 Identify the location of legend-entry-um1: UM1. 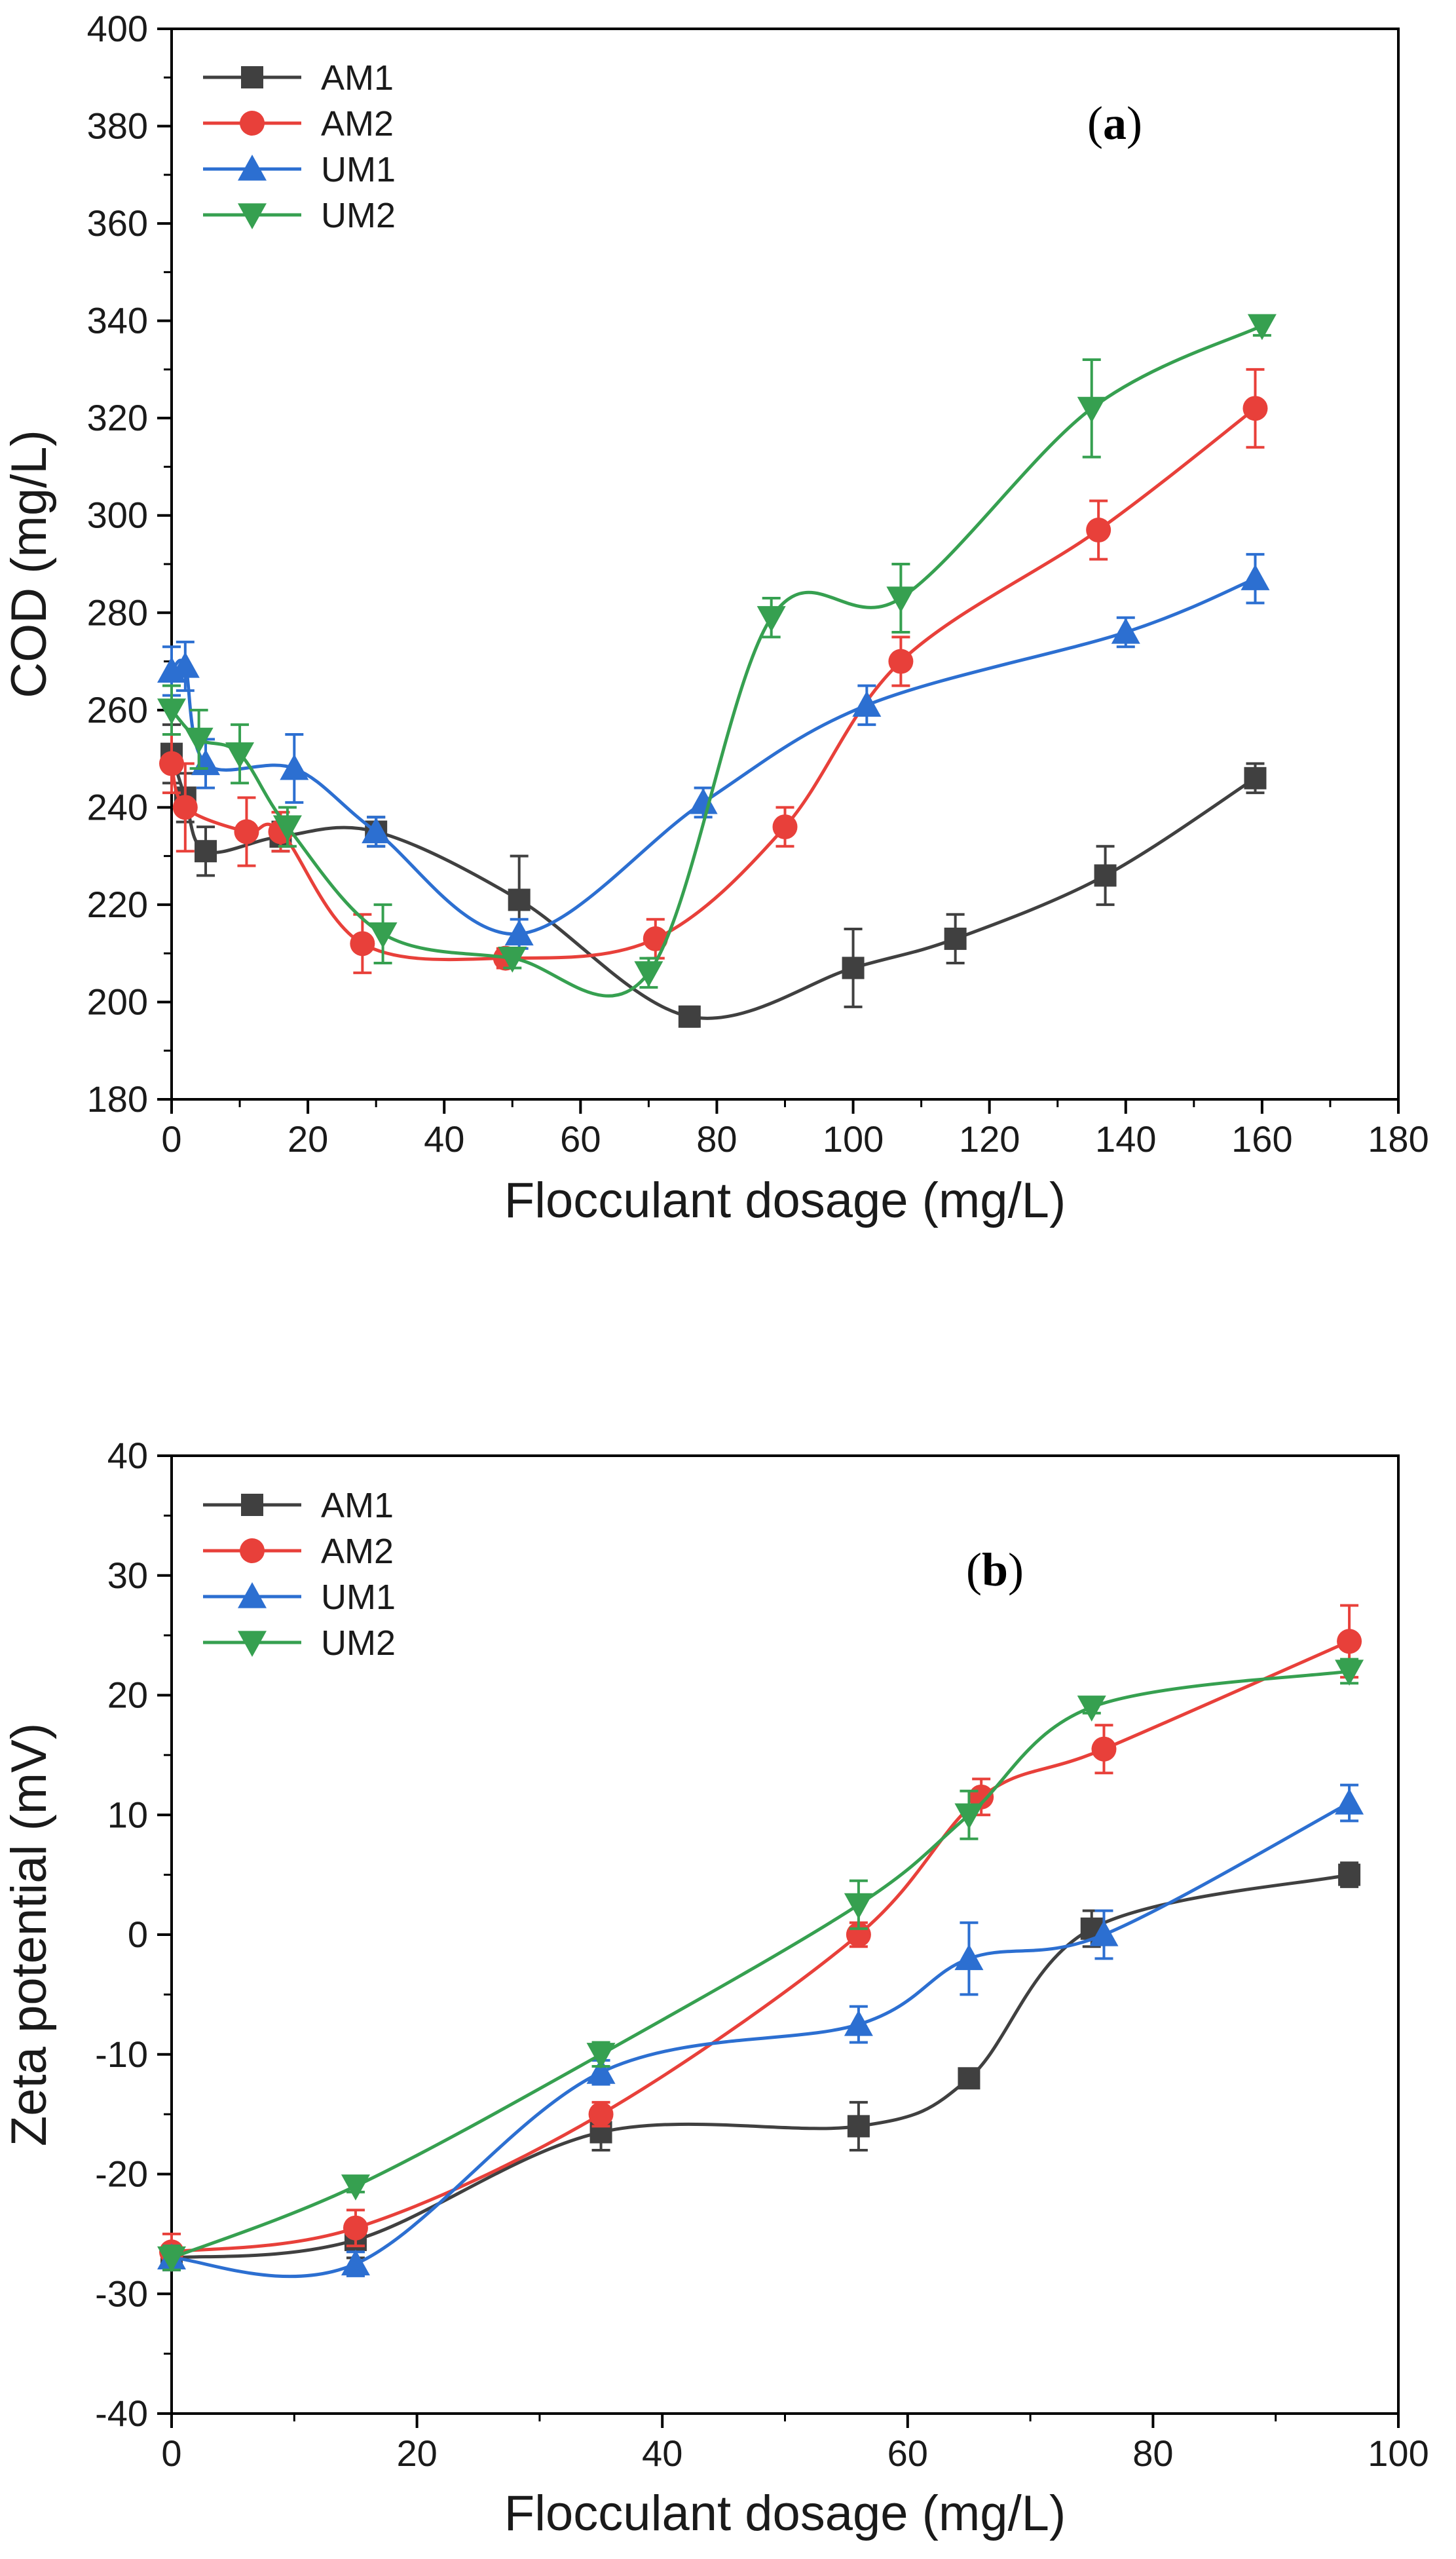
(299, 169).